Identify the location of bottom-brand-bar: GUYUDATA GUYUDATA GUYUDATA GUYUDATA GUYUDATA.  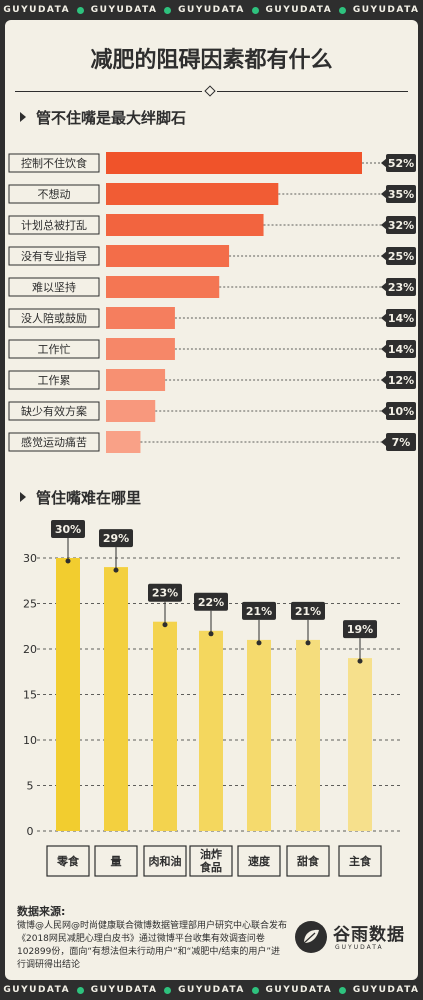
(211, 990).